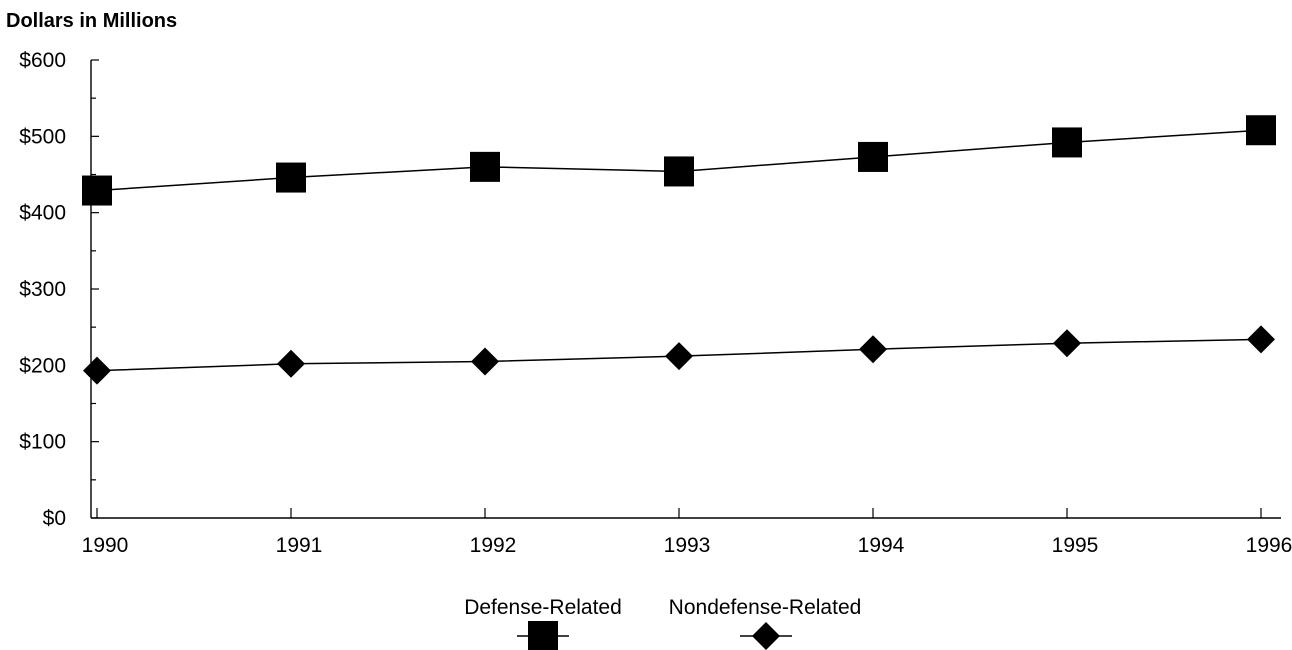 This screenshot has height=650, width=1292. I want to click on legend-label: Defense-Related, so click(543, 607).